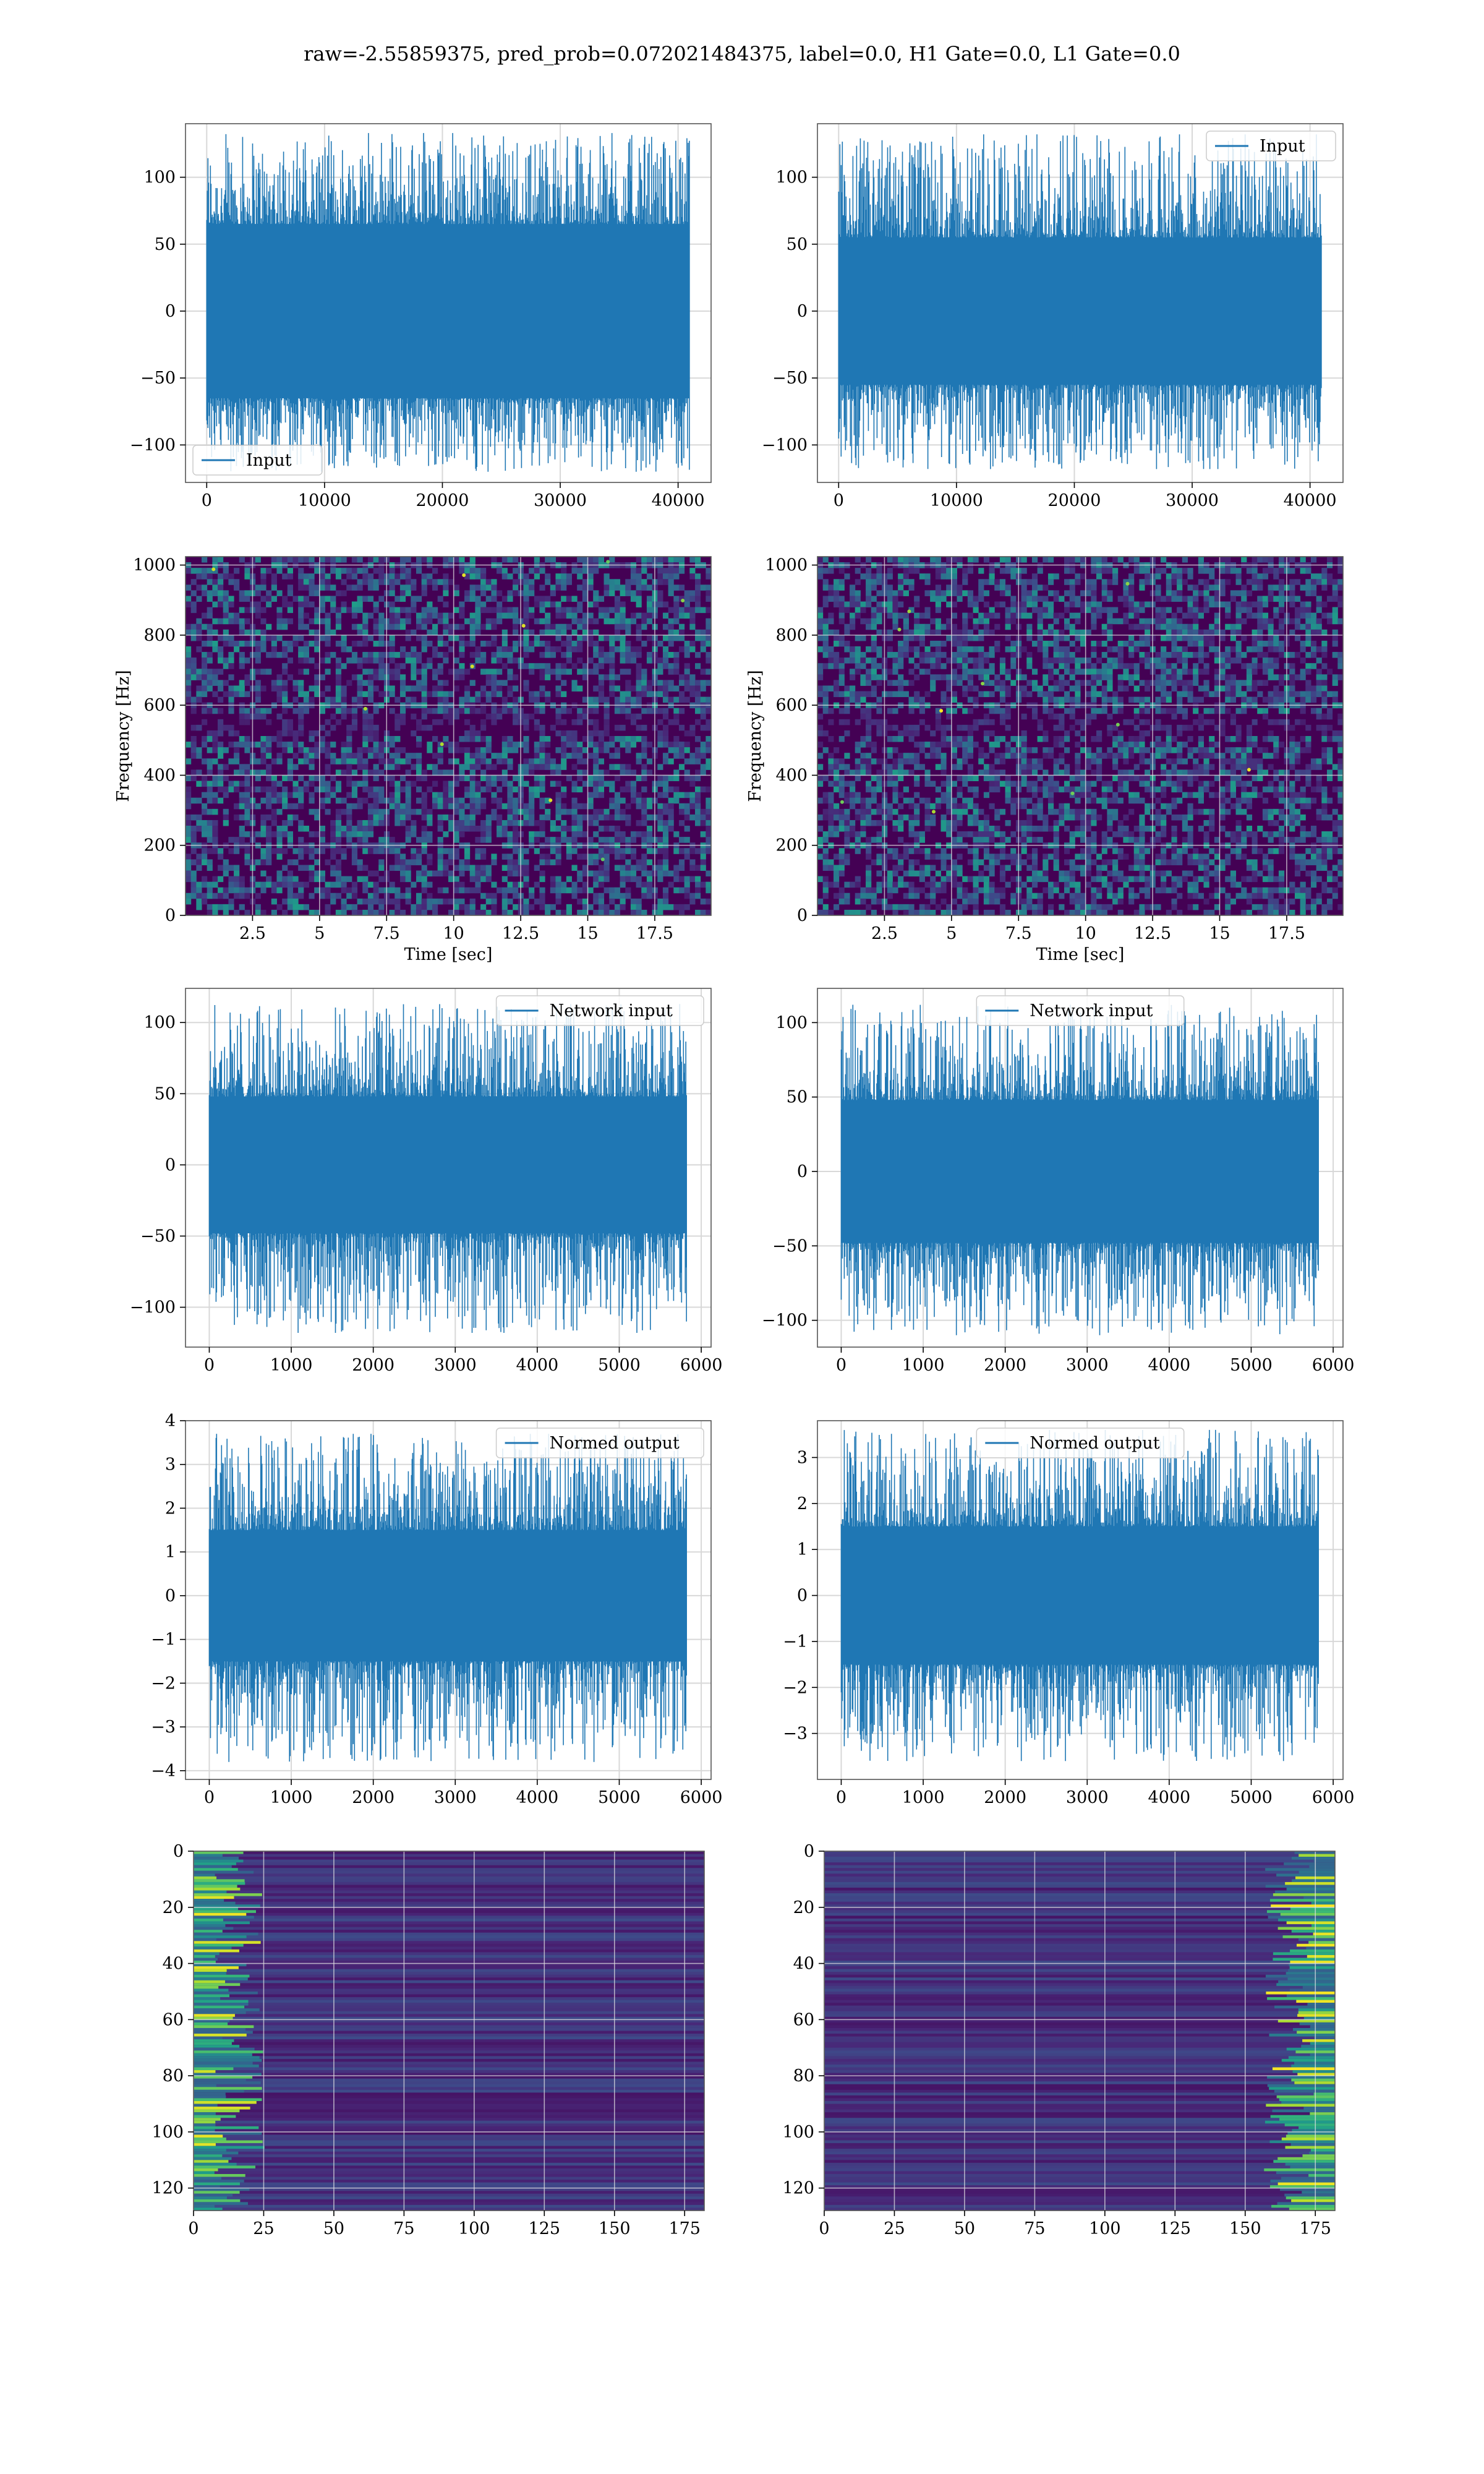 The width and height of the screenshot is (1484, 2474). What do you see at coordinates (448, 303) in the screenshot?
I see `axes-frame` at bounding box center [448, 303].